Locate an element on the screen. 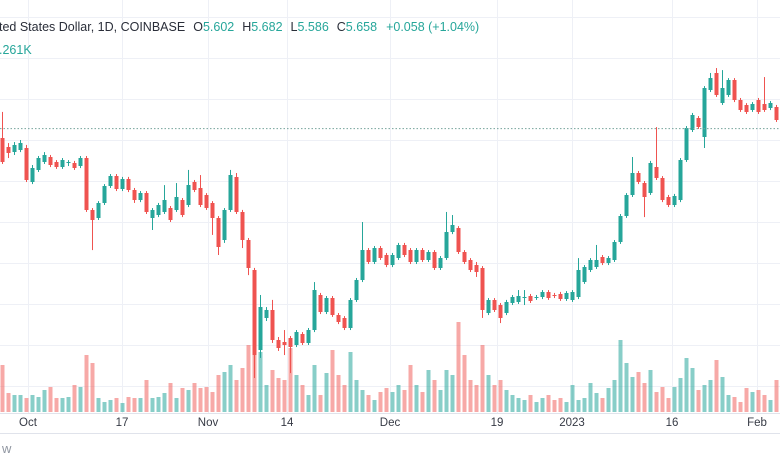 The image size is (780, 470). time-axis-label: Dec is located at coordinates (390, 423).